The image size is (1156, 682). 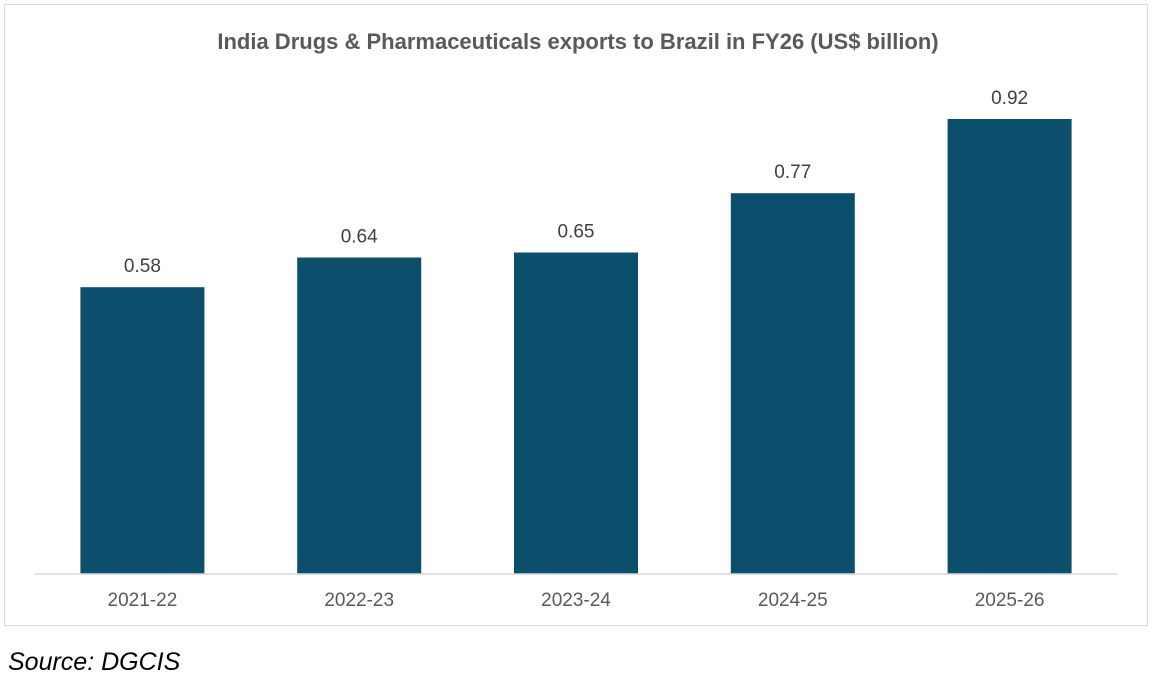 What do you see at coordinates (1010, 600) in the screenshot?
I see `x-tick-label-2025-26: 2025-26` at bounding box center [1010, 600].